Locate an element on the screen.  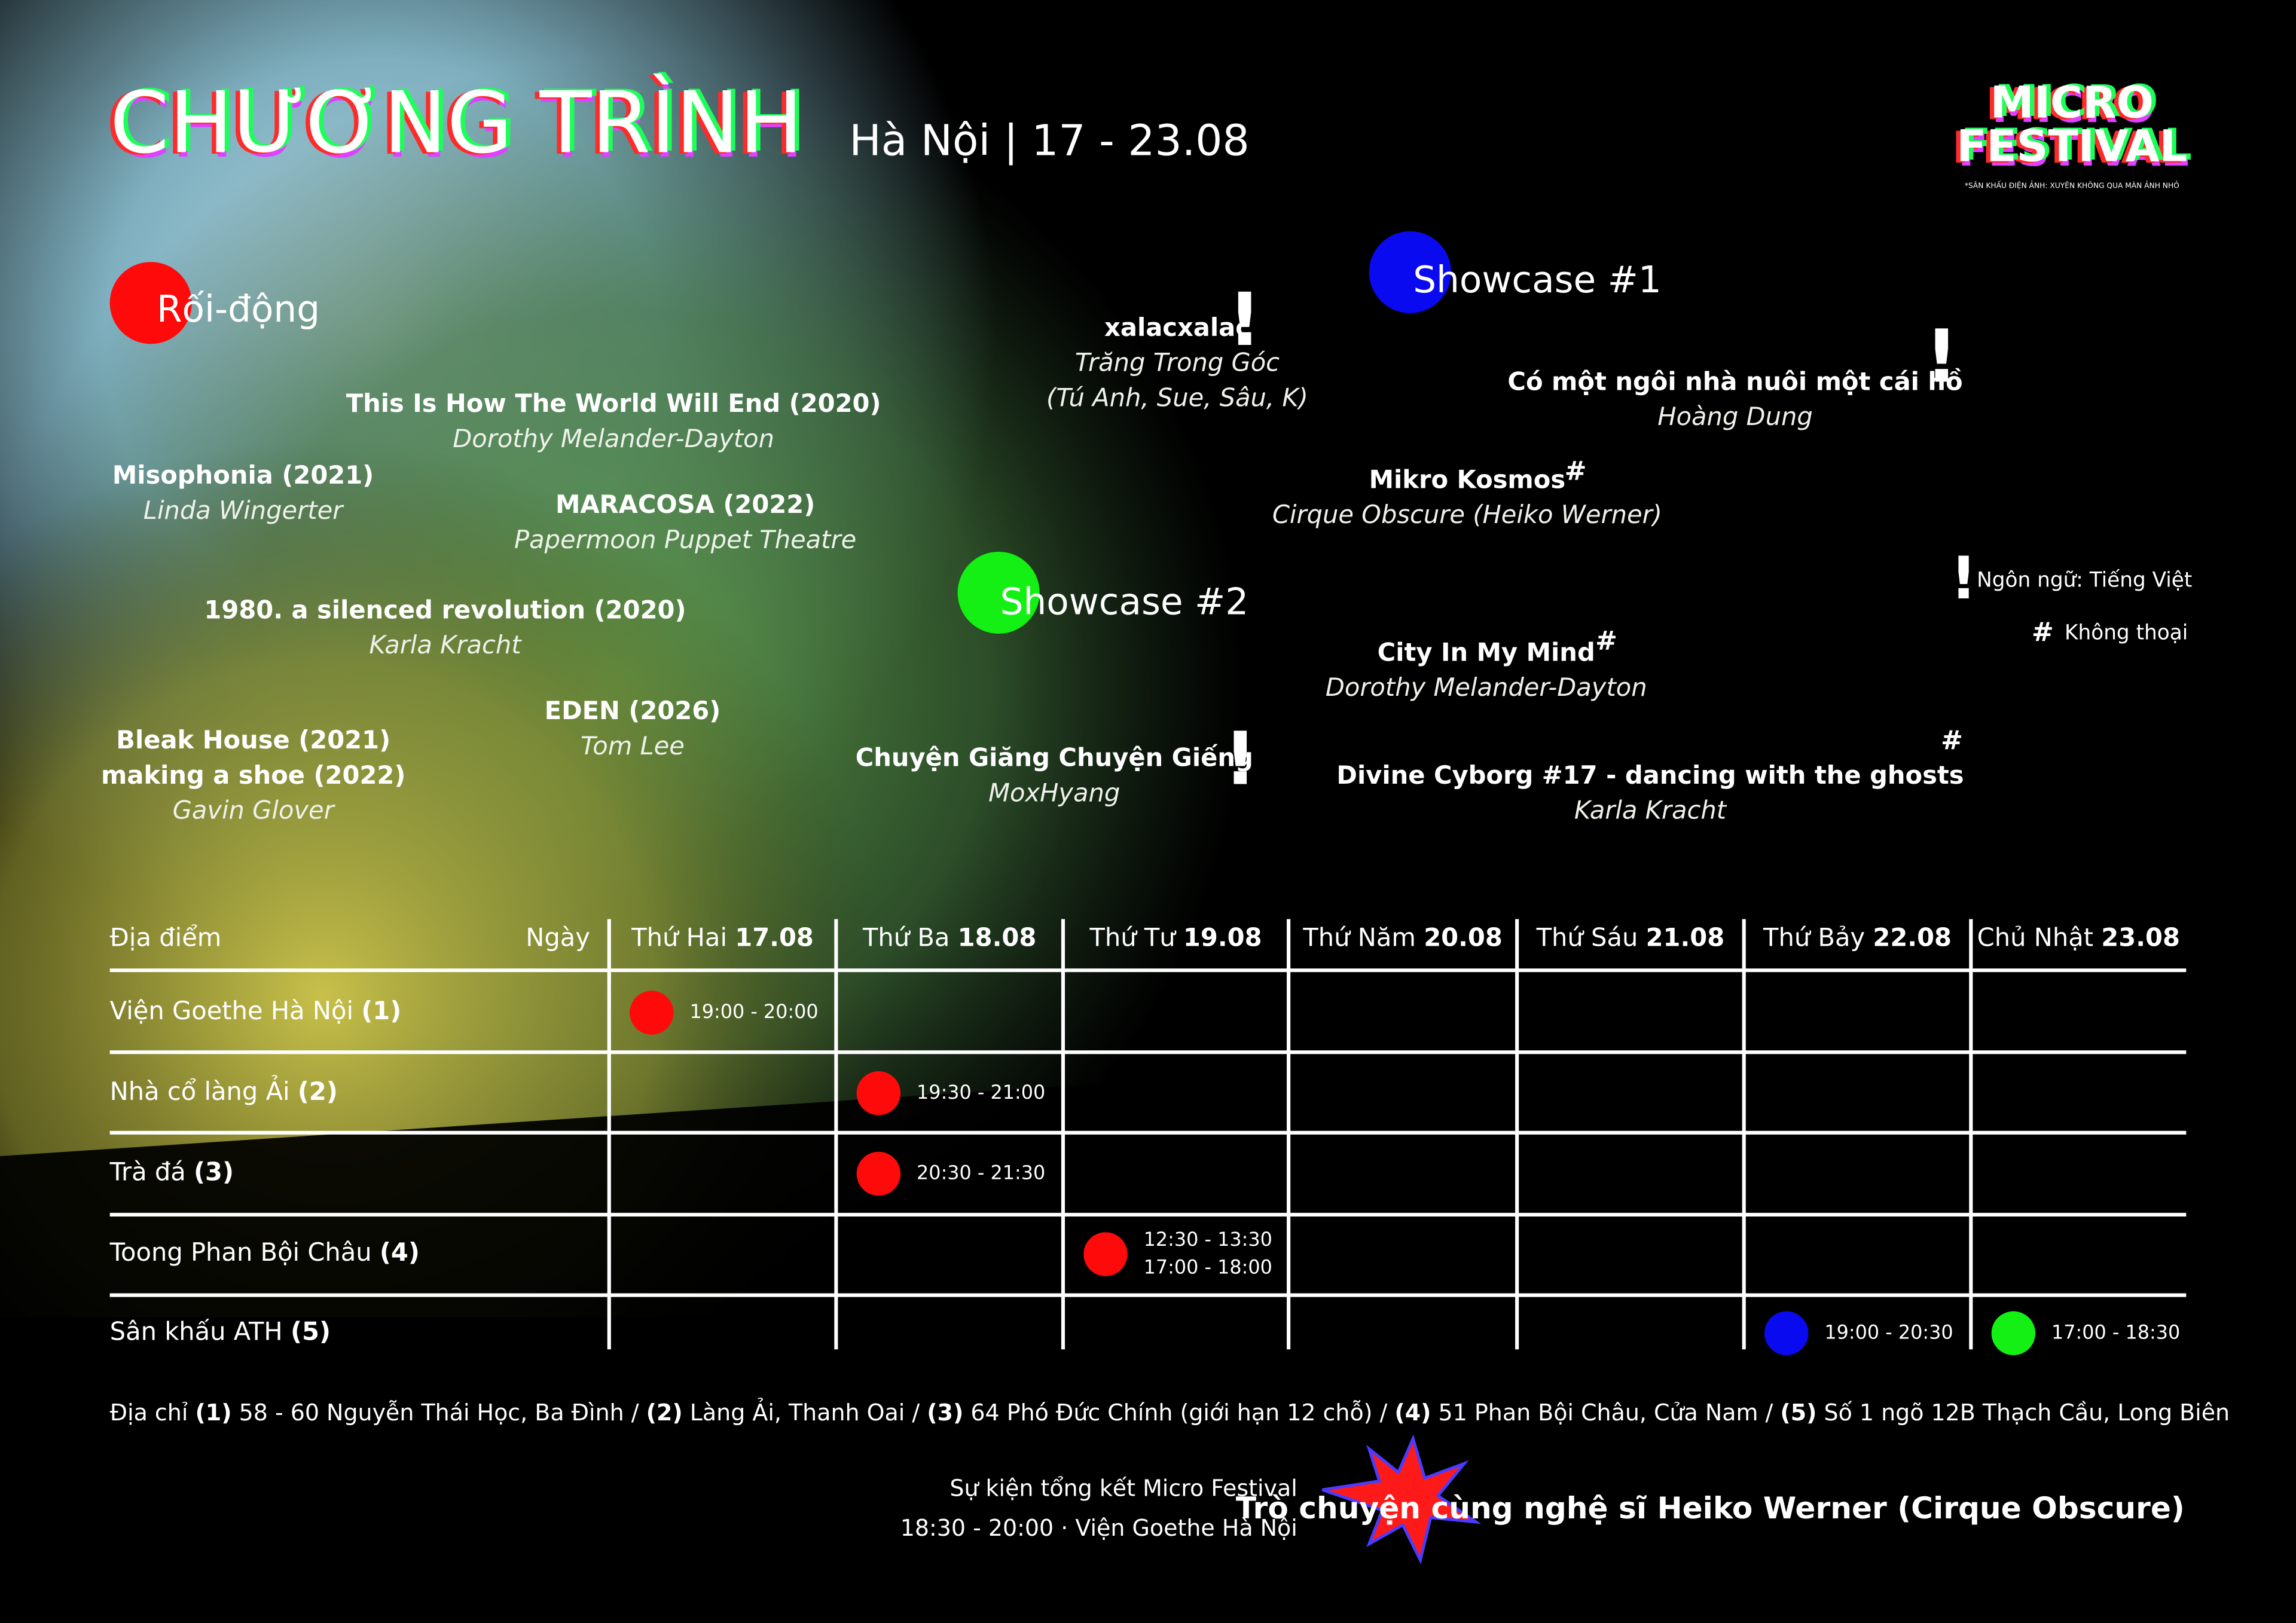
day-date: 18.08 is located at coordinates (997, 938).